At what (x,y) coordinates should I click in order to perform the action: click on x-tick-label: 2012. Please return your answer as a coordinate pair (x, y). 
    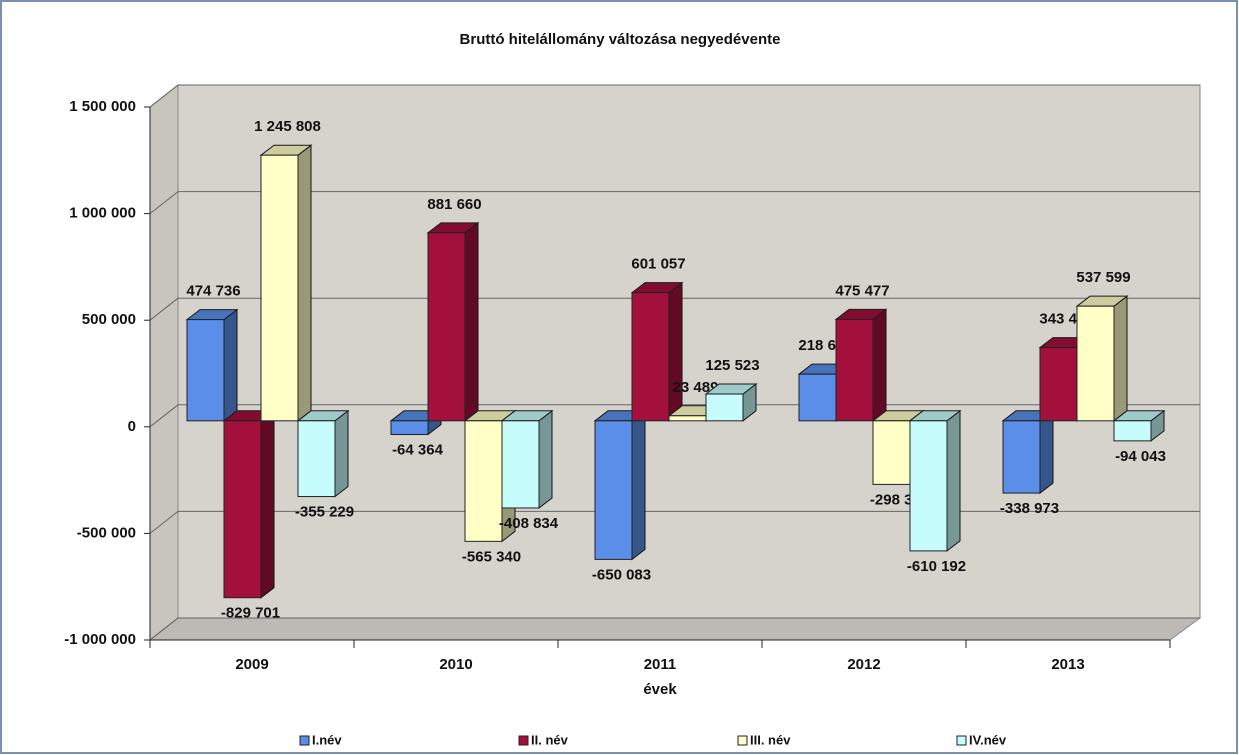
    Looking at the image, I should click on (863, 664).